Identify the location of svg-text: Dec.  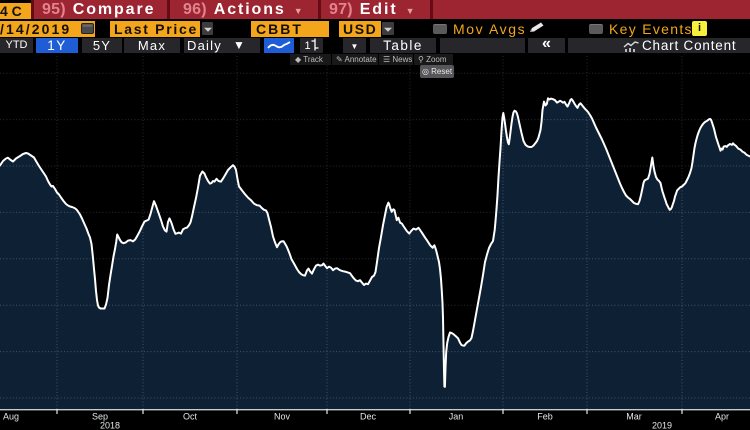
(368, 417).